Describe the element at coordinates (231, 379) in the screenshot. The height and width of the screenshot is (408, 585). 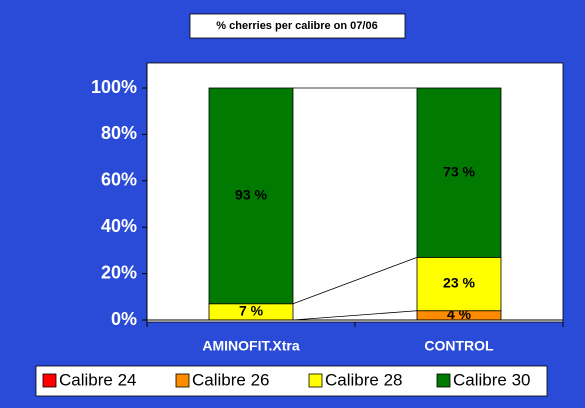
I see `legend-label: Calibre 26` at that location.